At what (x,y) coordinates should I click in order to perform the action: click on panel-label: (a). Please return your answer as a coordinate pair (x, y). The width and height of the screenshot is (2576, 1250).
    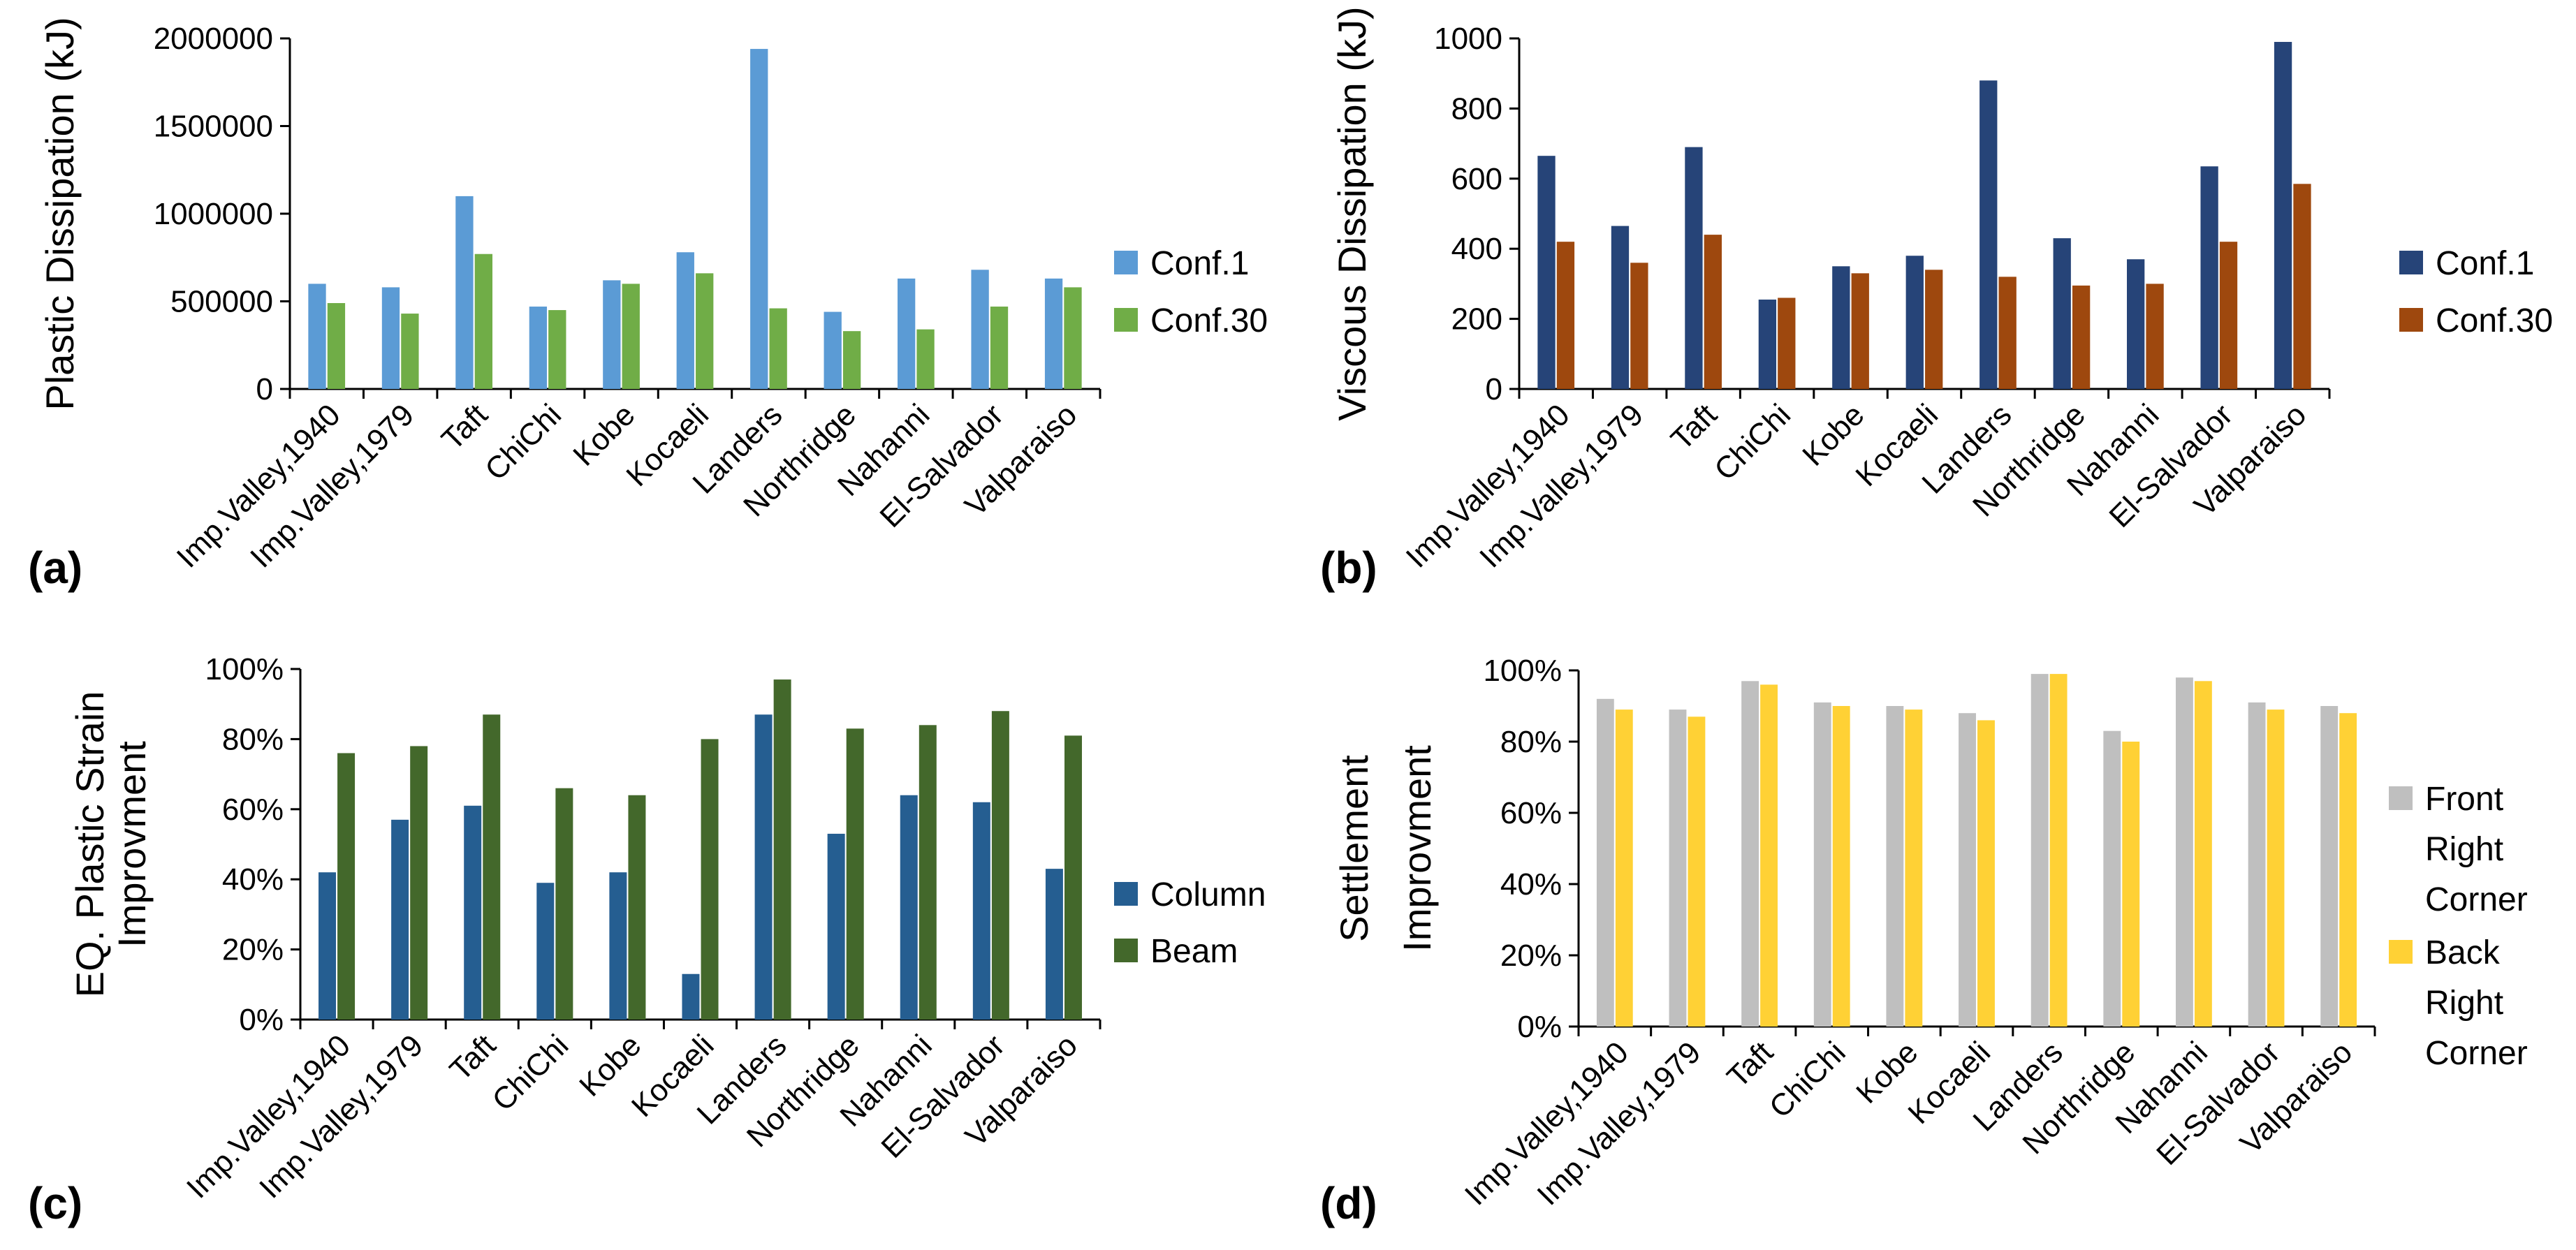
    Looking at the image, I should click on (55, 568).